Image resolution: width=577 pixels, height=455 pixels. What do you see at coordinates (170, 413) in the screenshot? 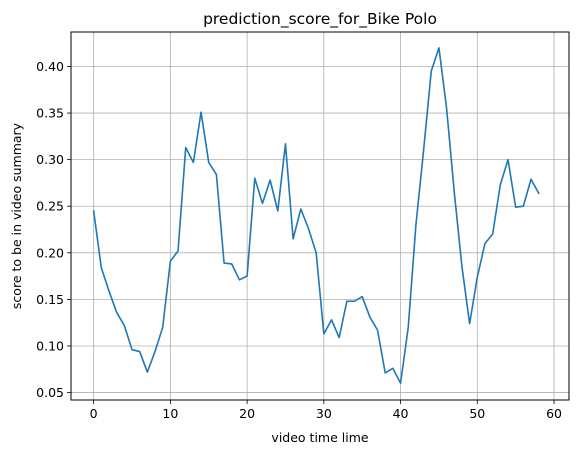
I see `x-tick-label: 10` at bounding box center [170, 413].